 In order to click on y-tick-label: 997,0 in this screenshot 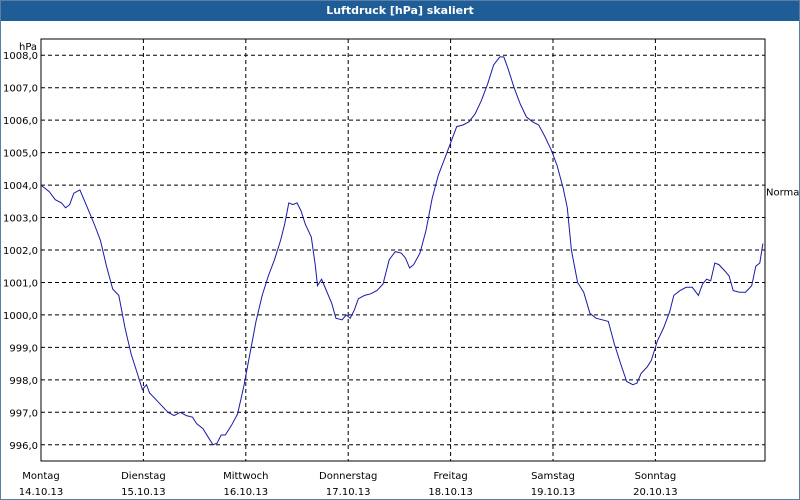, I will do `click(23, 413)`.